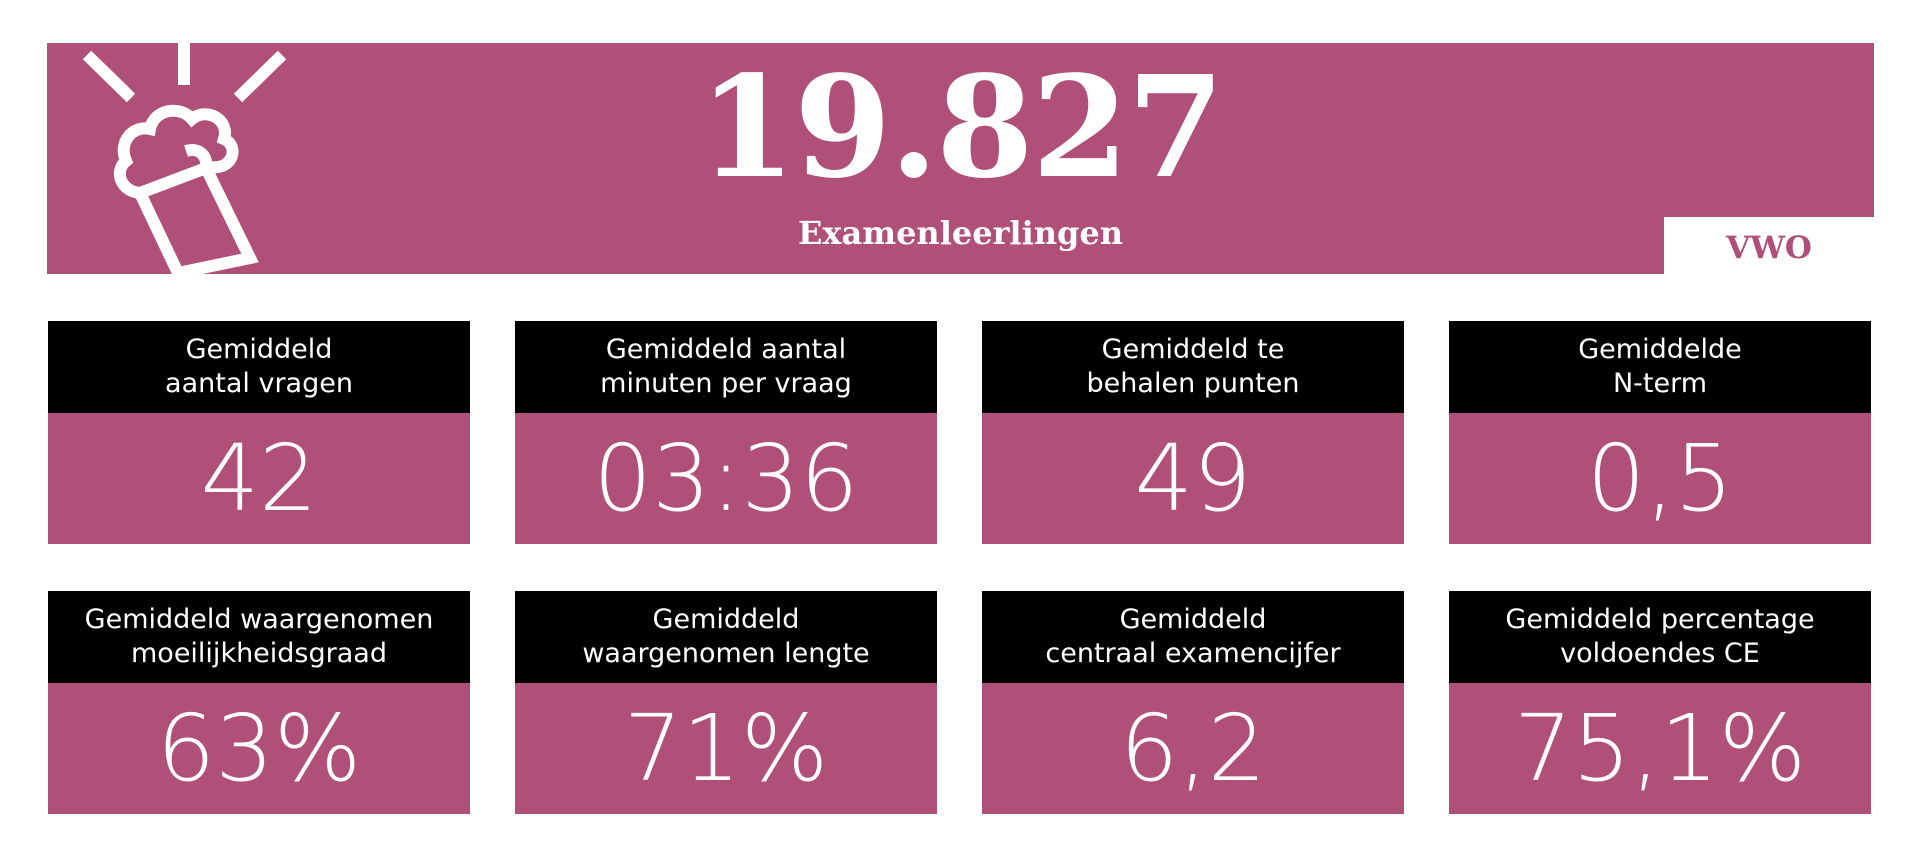 The width and height of the screenshot is (1920, 868). What do you see at coordinates (726, 478) in the screenshot?
I see `stat-card-value: 03:36` at bounding box center [726, 478].